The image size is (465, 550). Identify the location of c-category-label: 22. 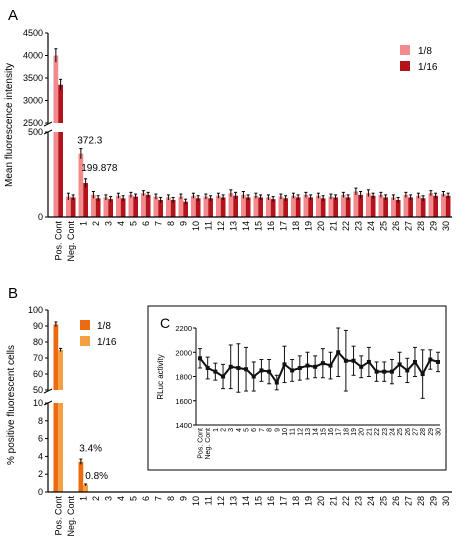
(377, 432).